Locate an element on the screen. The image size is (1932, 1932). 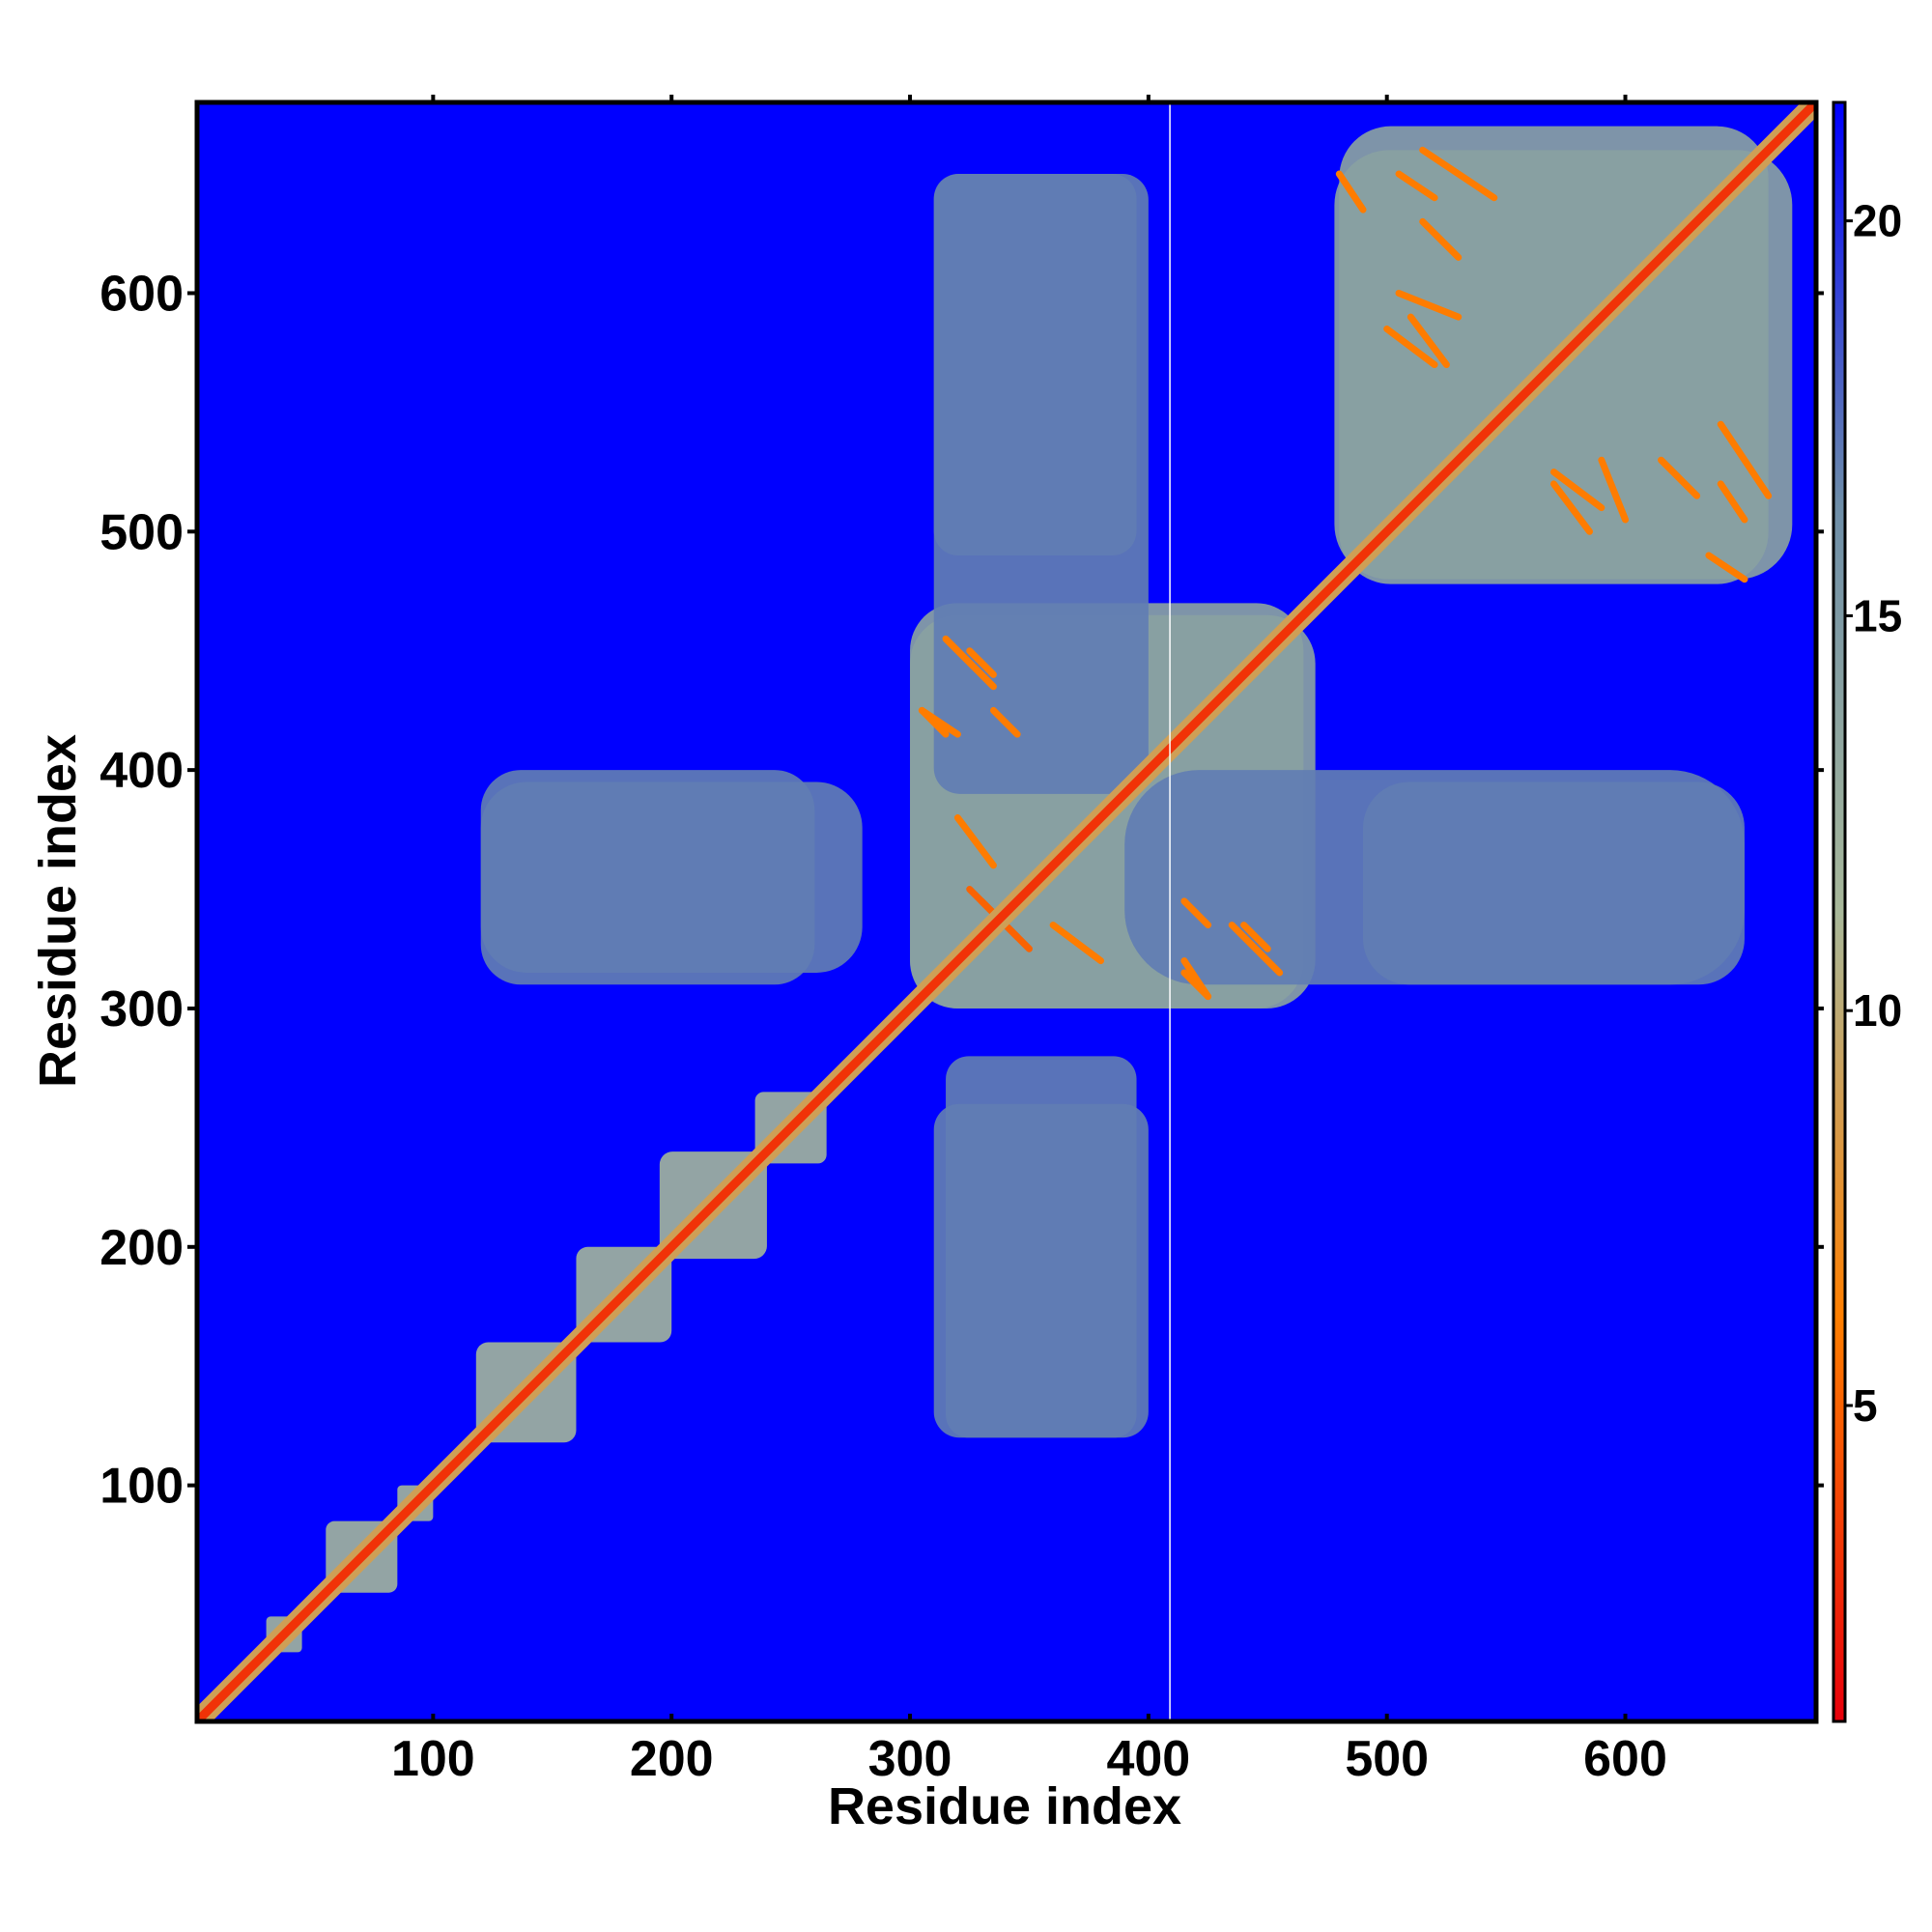
x-tick-label: 200 is located at coordinates (672, 1759).